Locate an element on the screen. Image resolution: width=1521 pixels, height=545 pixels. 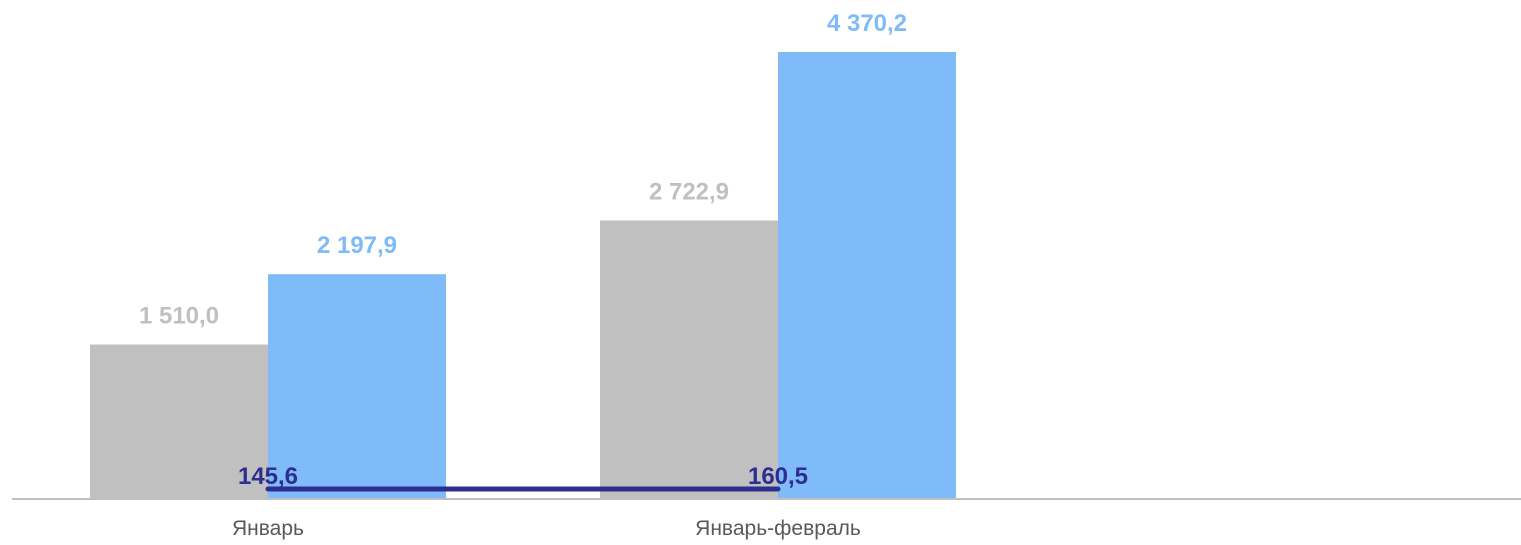
bar-value-label: 2 197,9 is located at coordinates (357, 245).